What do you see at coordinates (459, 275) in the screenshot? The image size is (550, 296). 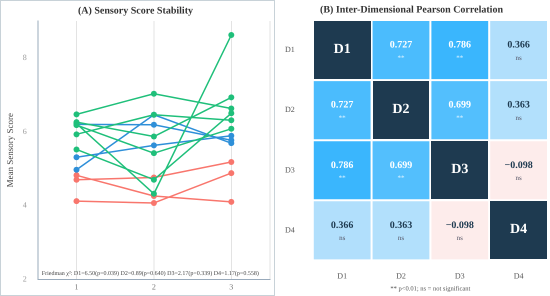 I see `x-tick-label: D3` at bounding box center [459, 275].